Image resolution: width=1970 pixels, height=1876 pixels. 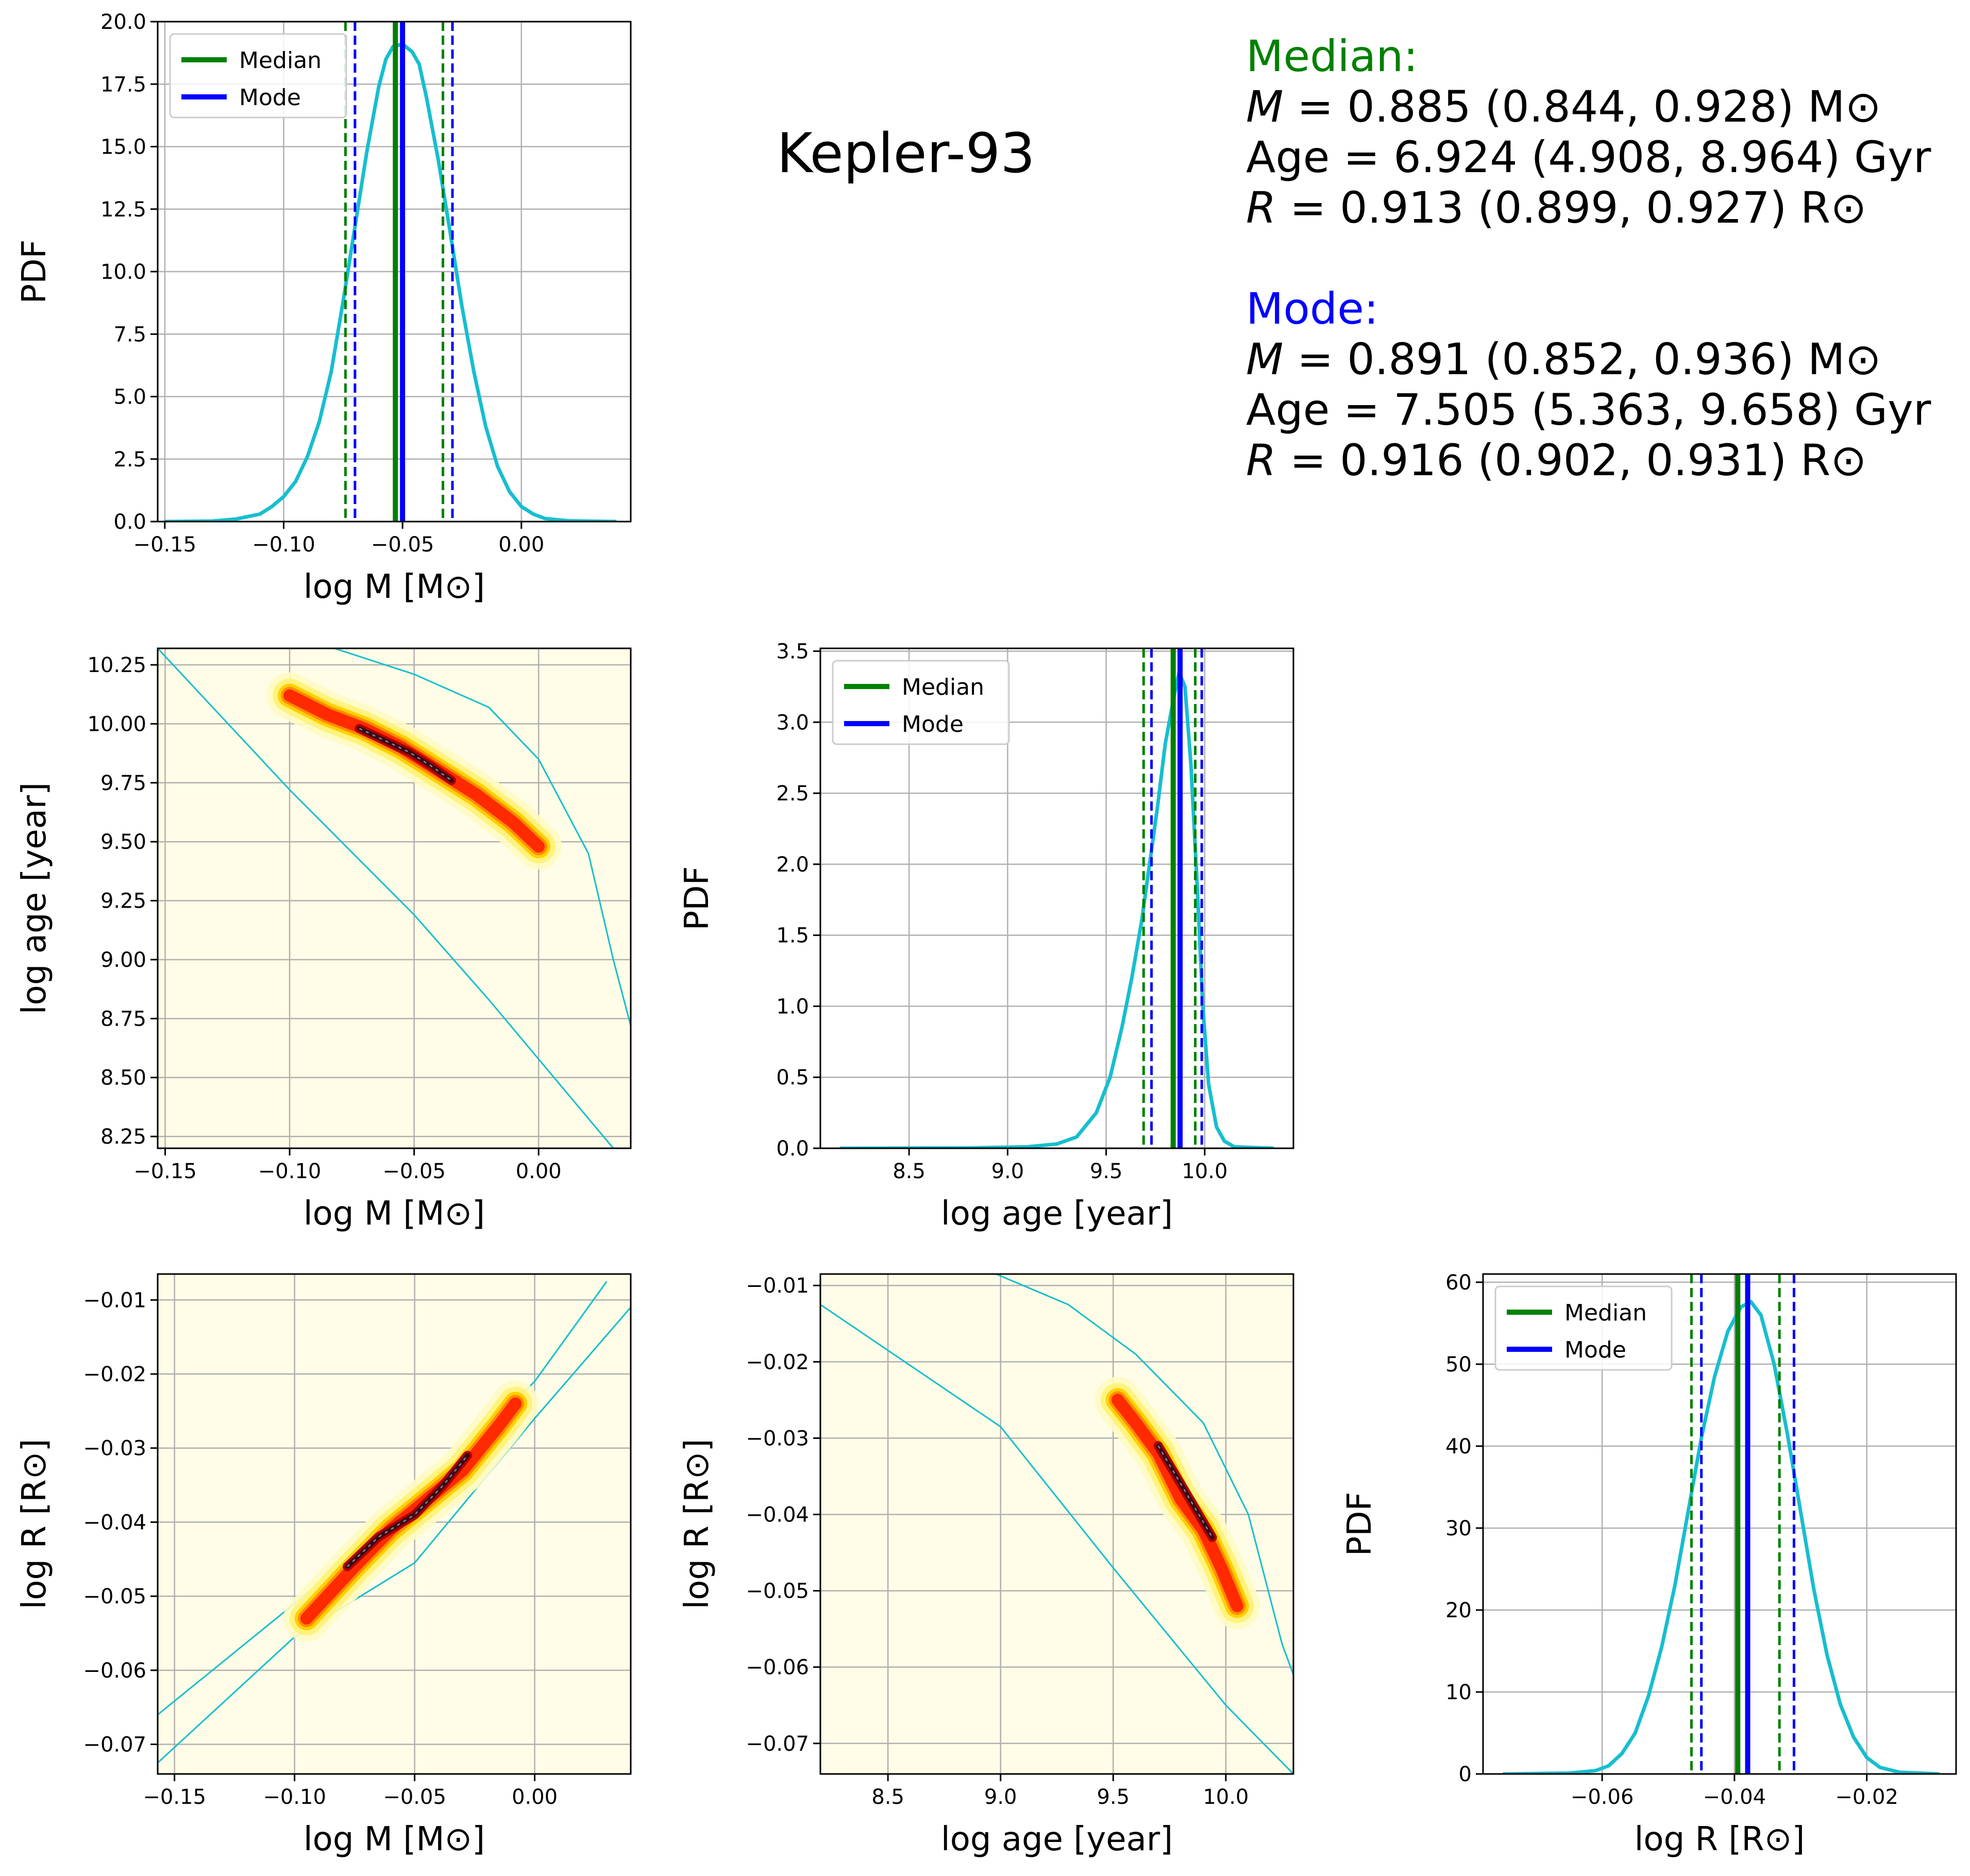 What do you see at coordinates (1720, 1839) in the screenshot?
I see `x-axis-label: log R [R⊙]` at bounding box center [1720, 1839].